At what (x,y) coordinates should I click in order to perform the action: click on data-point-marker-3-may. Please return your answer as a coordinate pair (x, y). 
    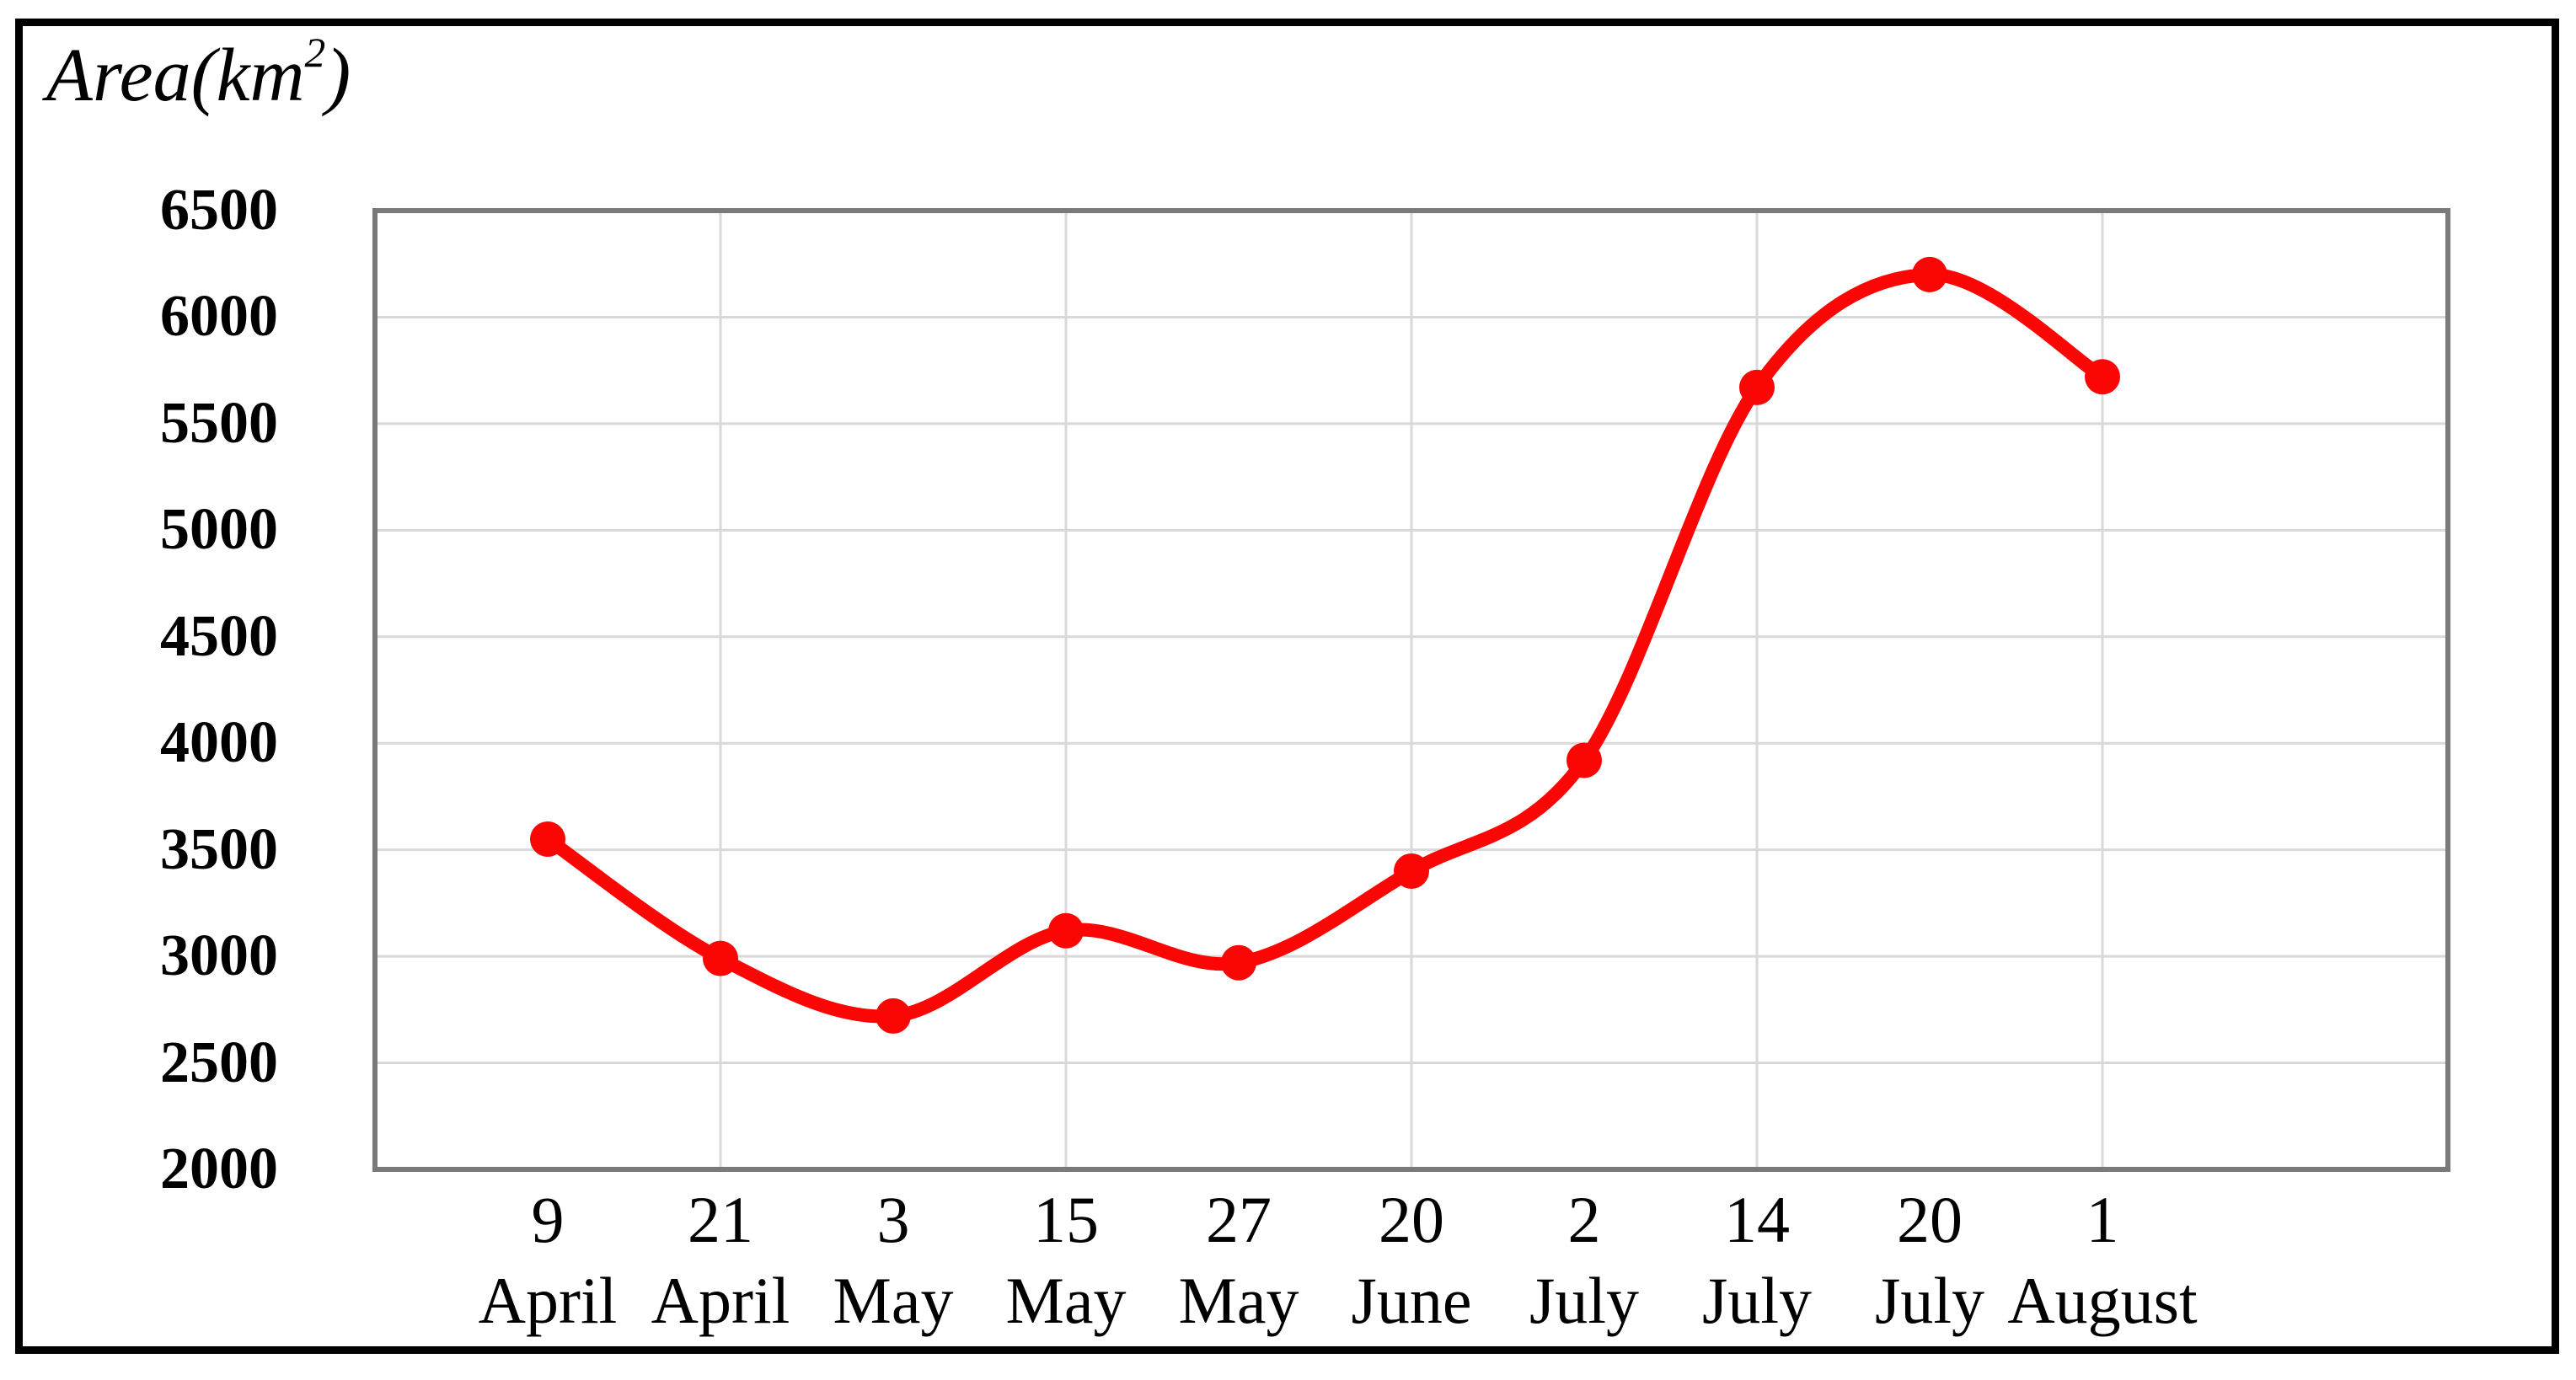
    Looking at the image, I should click on (894, 1016).